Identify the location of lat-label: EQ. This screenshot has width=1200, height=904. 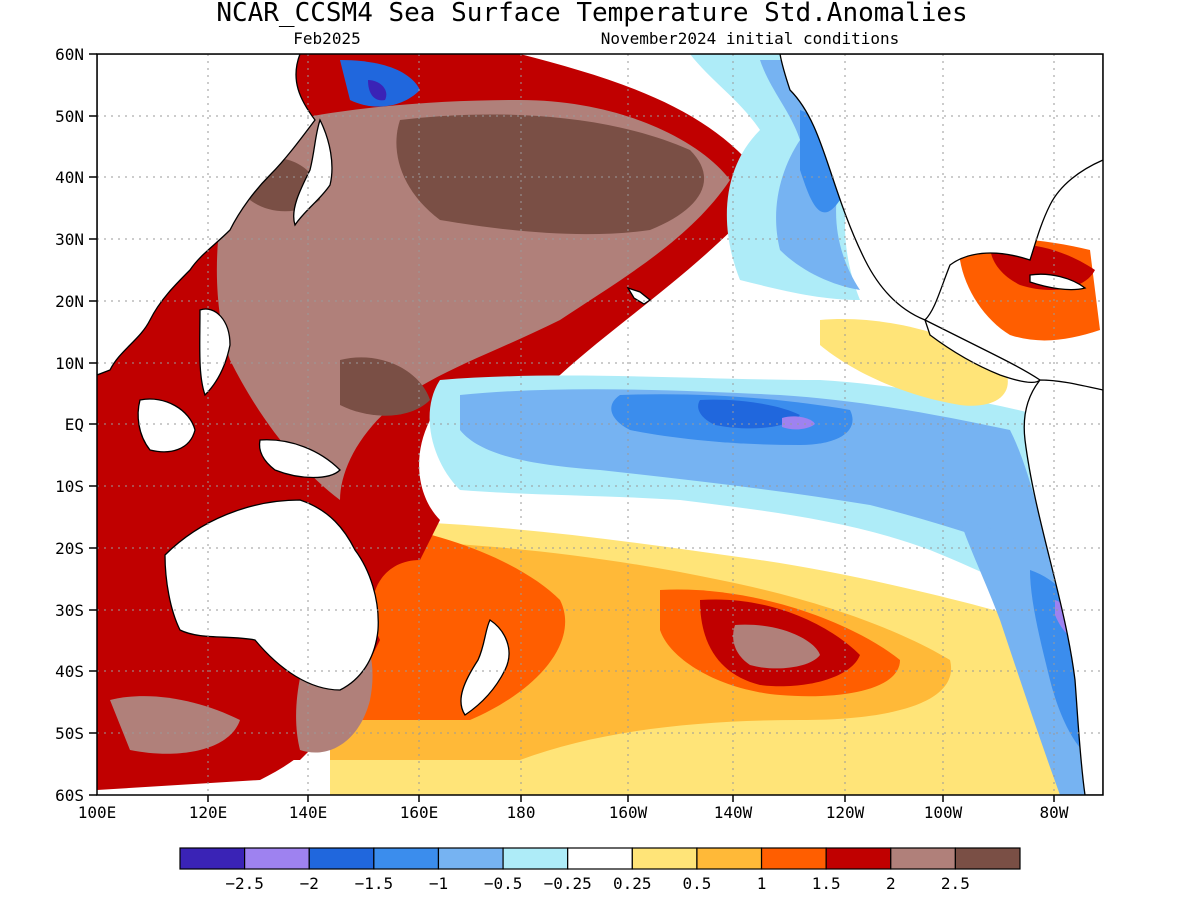
(74, 424).